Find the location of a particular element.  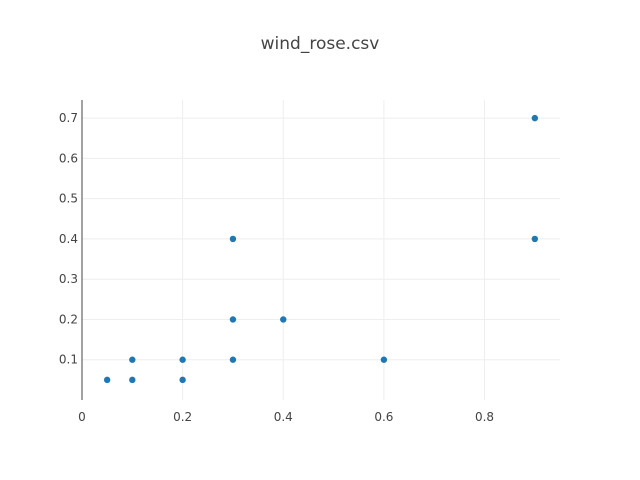

y-tick-label: 0.7 is located at coordinates (68, 118).